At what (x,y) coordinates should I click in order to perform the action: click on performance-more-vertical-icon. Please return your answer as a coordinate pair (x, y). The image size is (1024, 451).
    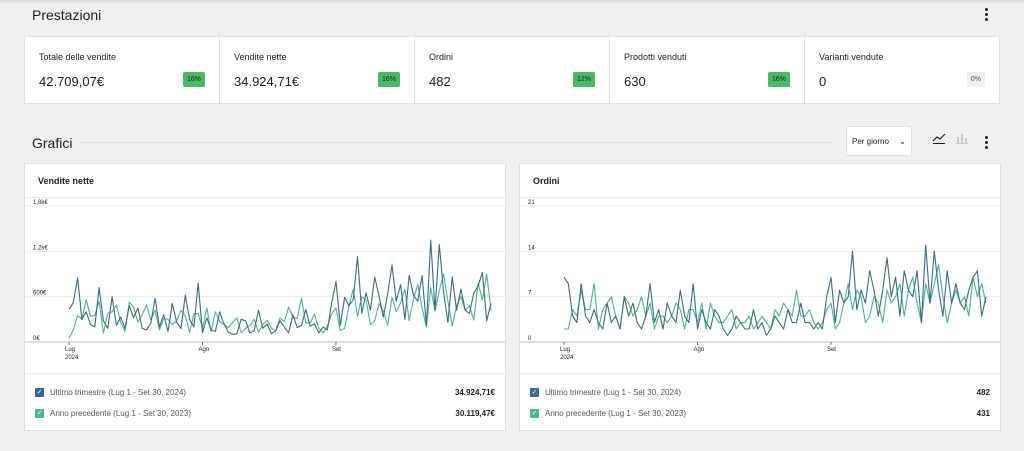
    Looking at the image, I should click on (986, 14).